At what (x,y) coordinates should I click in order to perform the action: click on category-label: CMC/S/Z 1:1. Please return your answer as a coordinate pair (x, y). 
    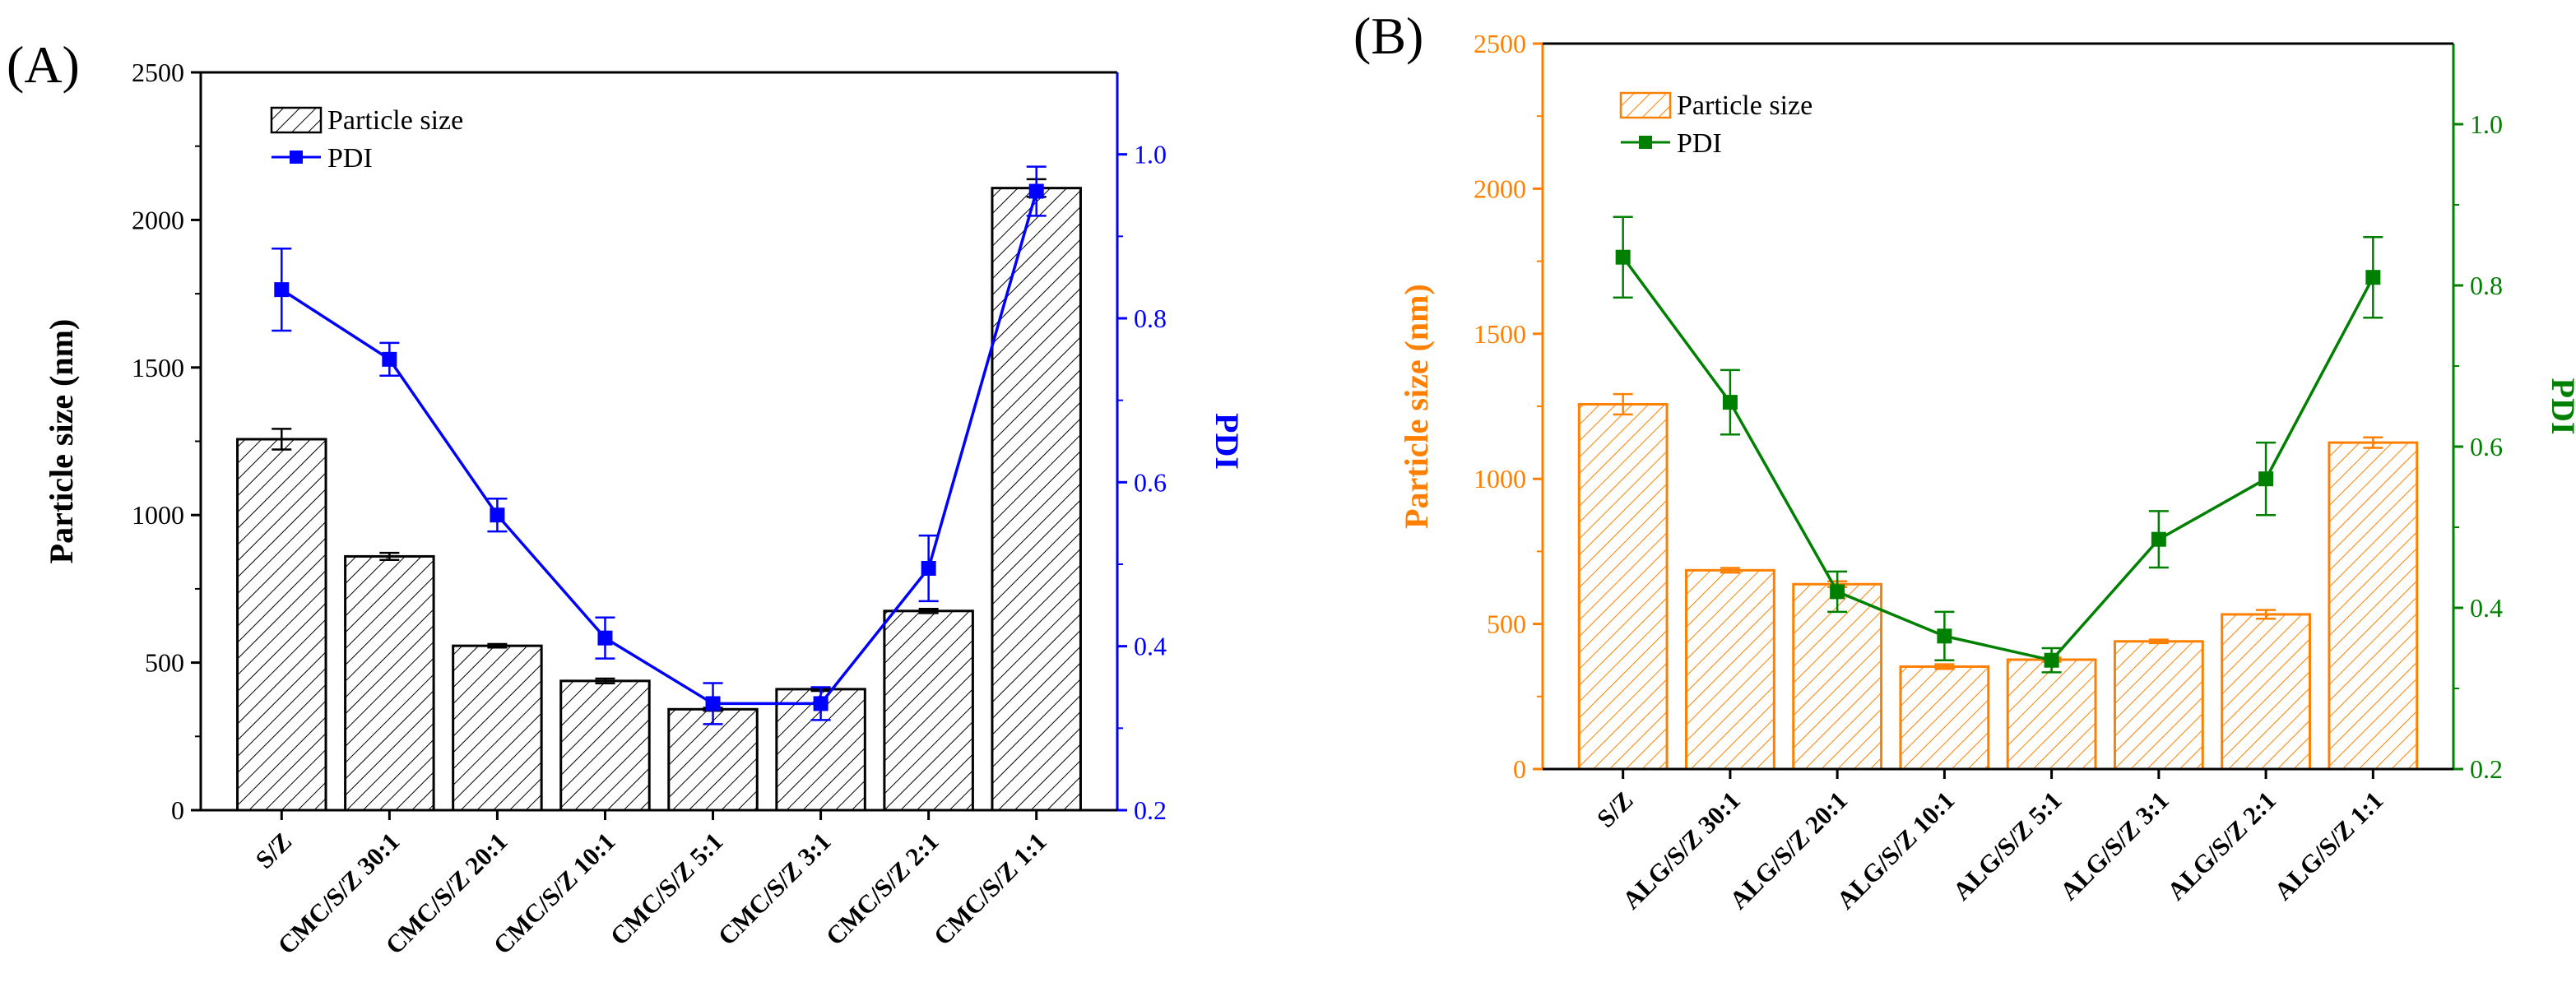
    Looking at the image, I should click on (990, 889).